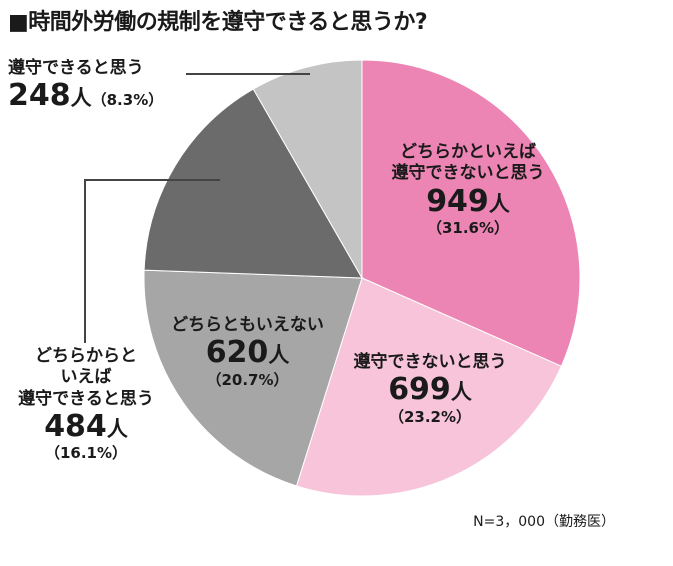 Image resolution: width=673 pixels, height=566 pixels. Describe the element at coordinates (86, 453) in the screenshot. I see `slice-pct-3: （16.1%）` at that location.